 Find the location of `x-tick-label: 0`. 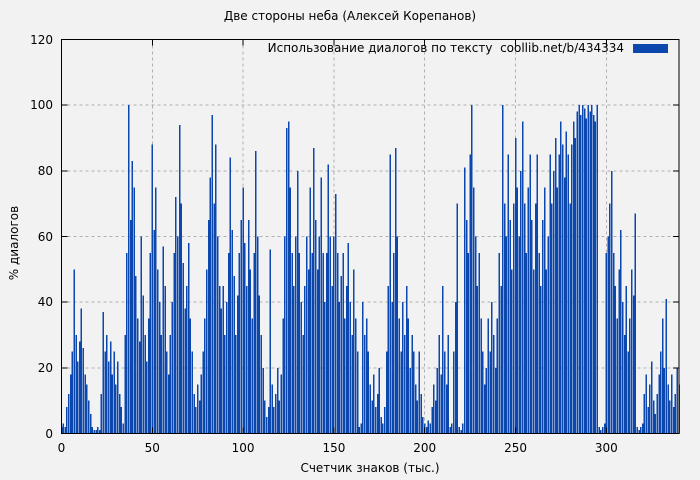

x-tick-label: 0 is located at coordinates (61, 448).